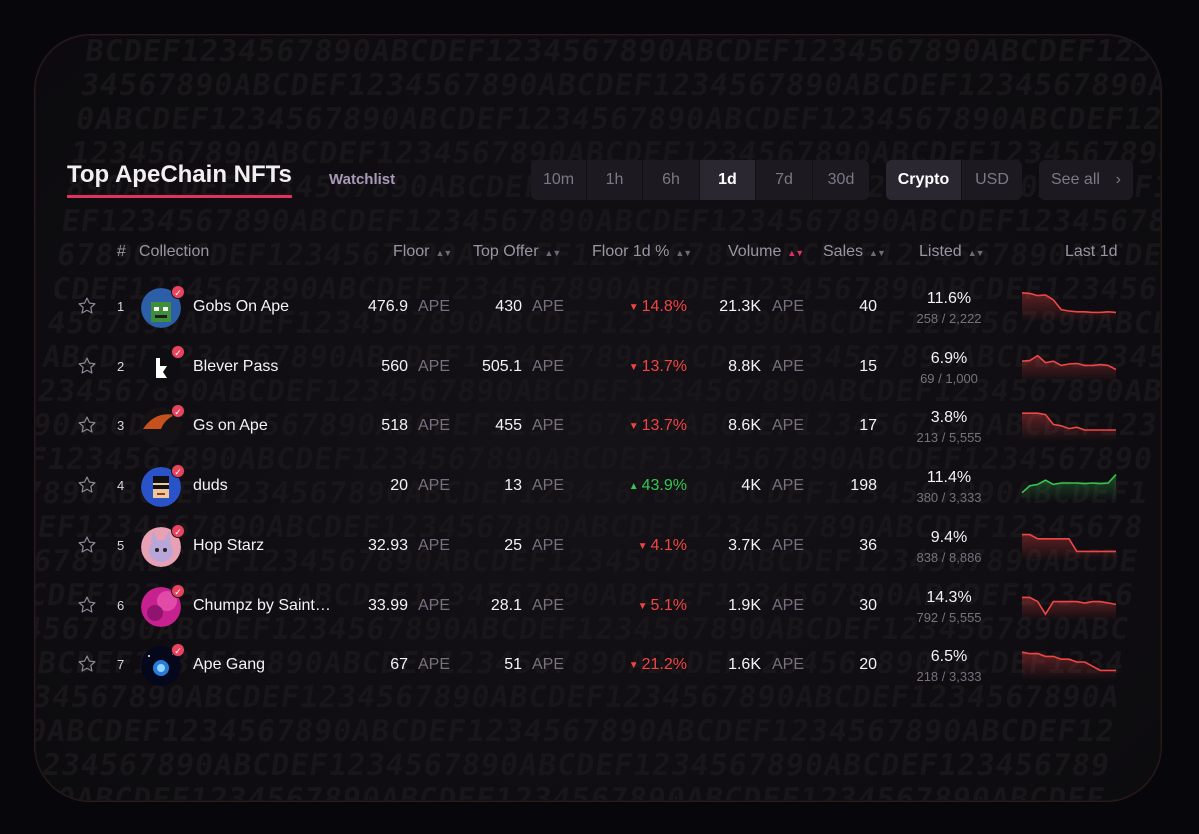 The width and height of the screenshot is (1199, 834). I want to click on collection-name: duds, so click(210, 486).